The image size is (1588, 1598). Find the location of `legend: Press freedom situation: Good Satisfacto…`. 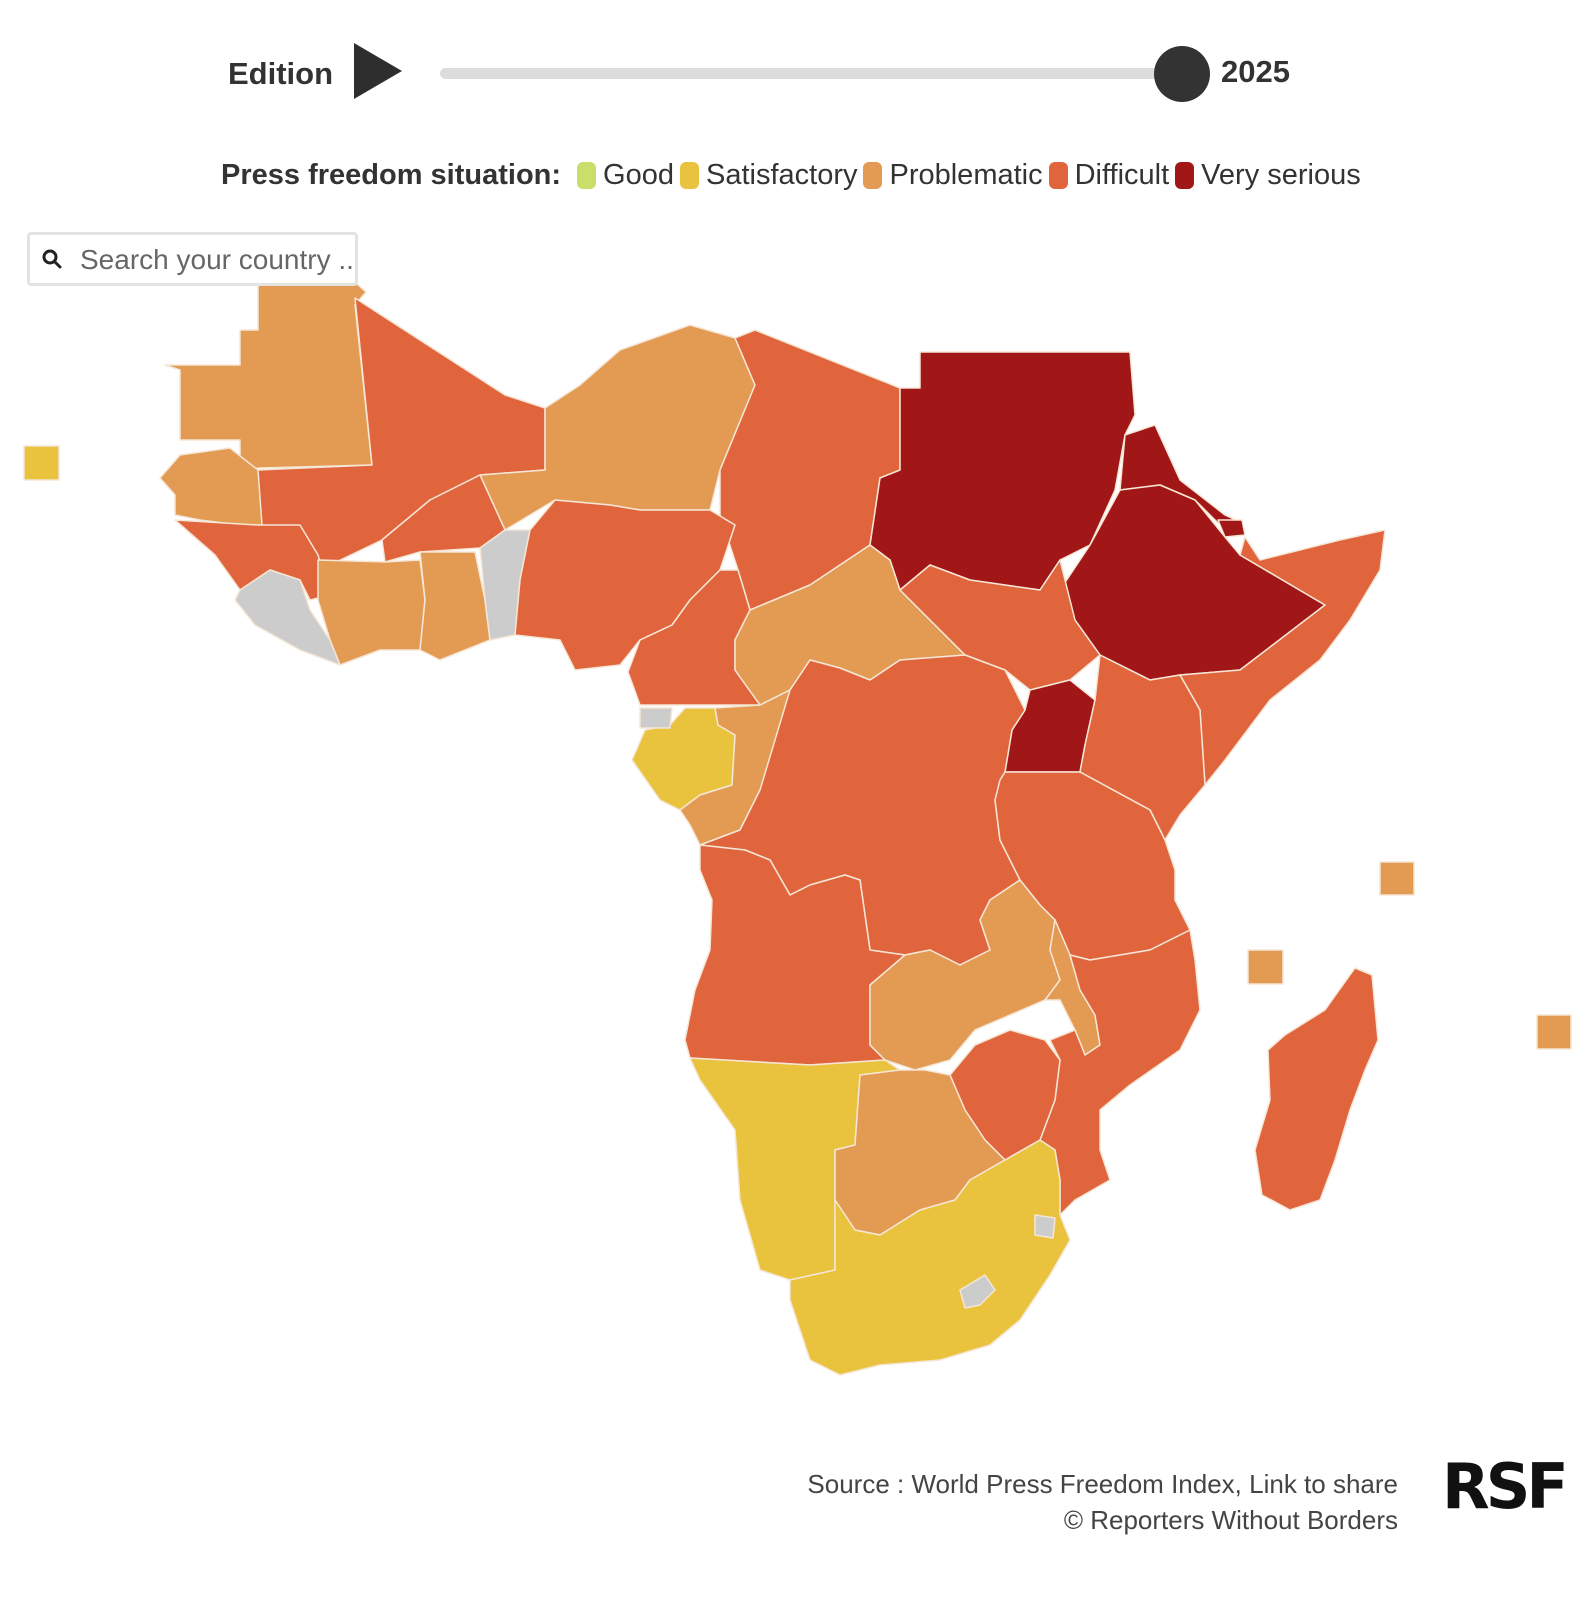

legend: Press freedom situation: Good Satisfacto… is located at coordinates (794, 175).